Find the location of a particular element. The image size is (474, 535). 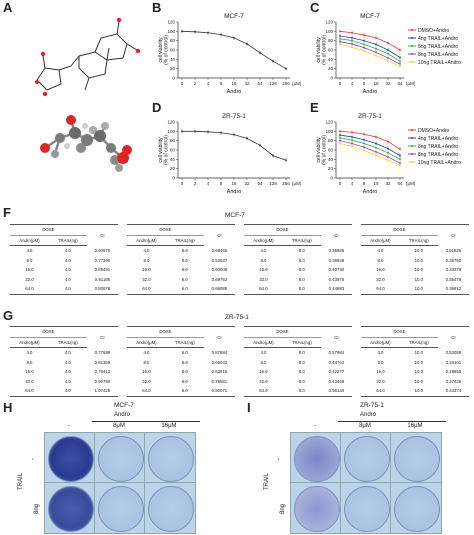

table-cell: 0.60976 is located at coordinates (102, 250).